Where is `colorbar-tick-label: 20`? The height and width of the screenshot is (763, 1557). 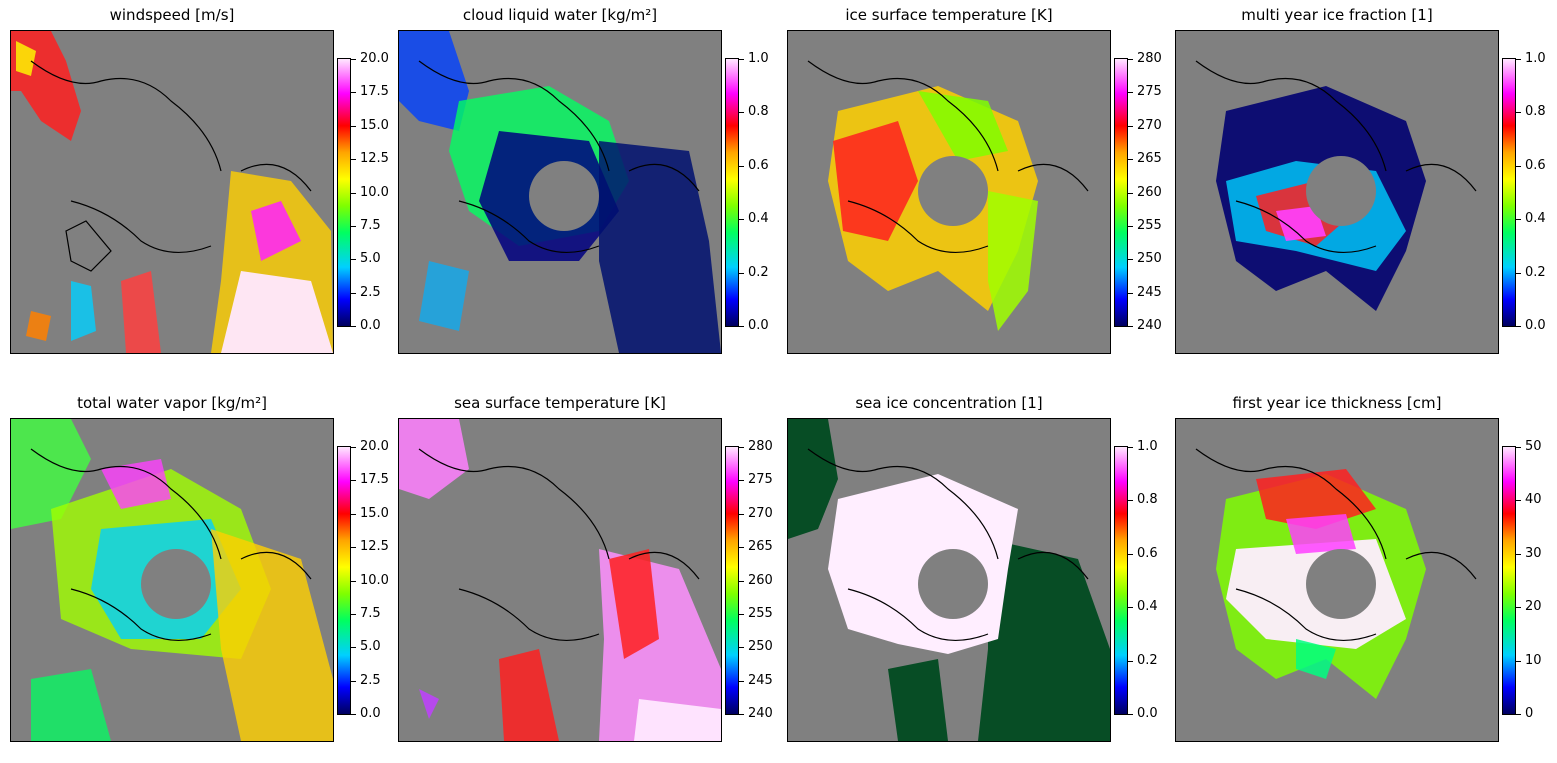
colorbar-tick-label: 20 is located at coordinates (1533, 606).